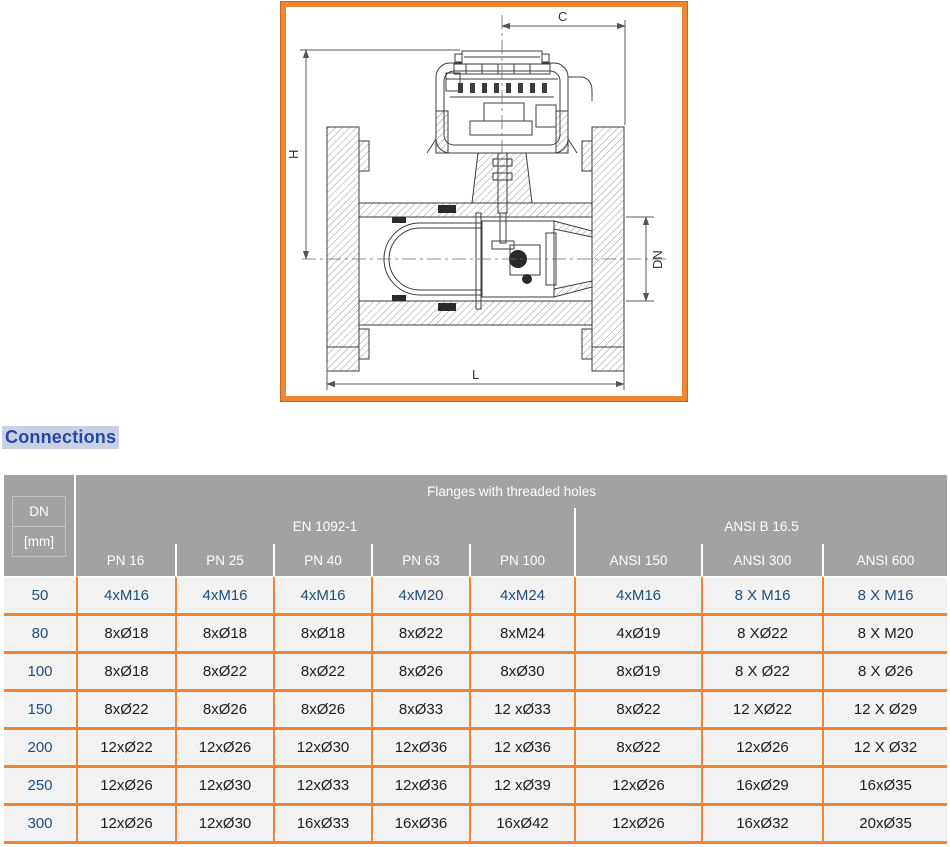  Describe the element at coordinates (61, 437) in the screenshot. I see `connections-heading: Connections` at that location.